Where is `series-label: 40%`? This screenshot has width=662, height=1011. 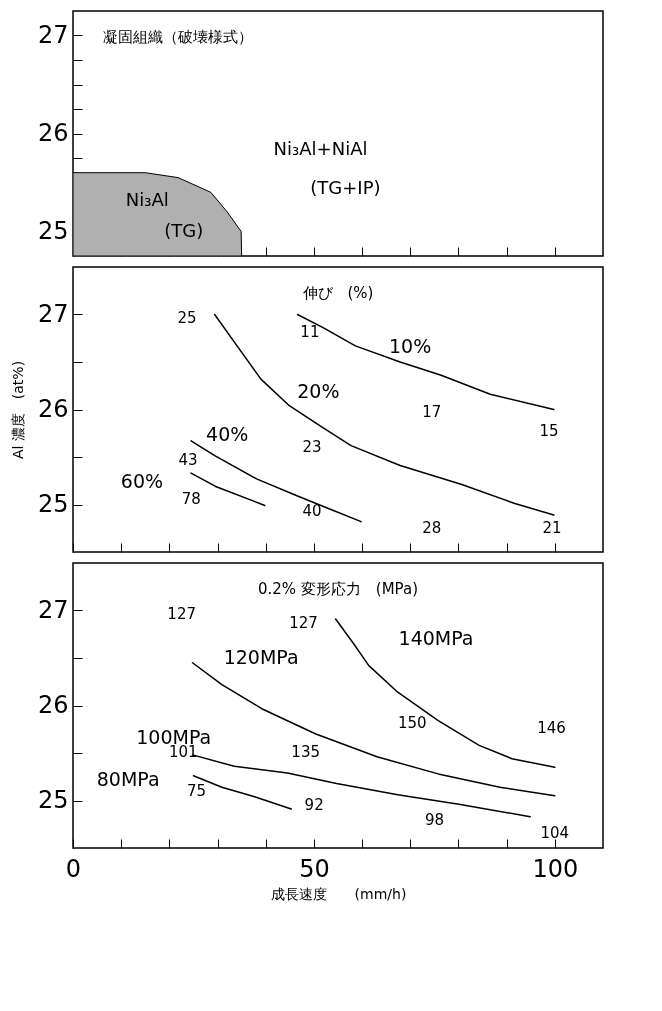
series-label: 40% is located at coordinates (227, 434).